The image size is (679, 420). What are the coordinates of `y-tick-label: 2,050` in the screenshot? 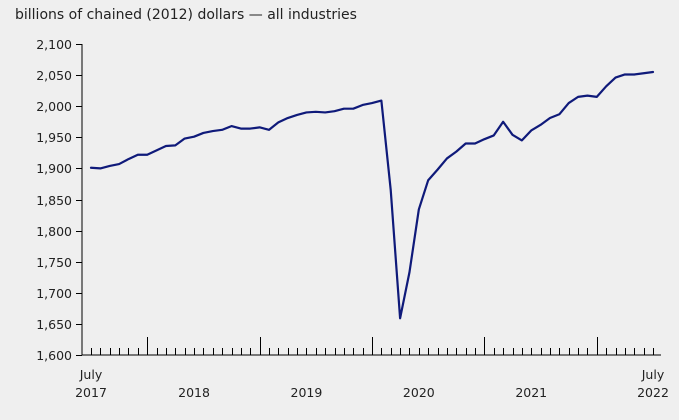 It's located at (54, 75).